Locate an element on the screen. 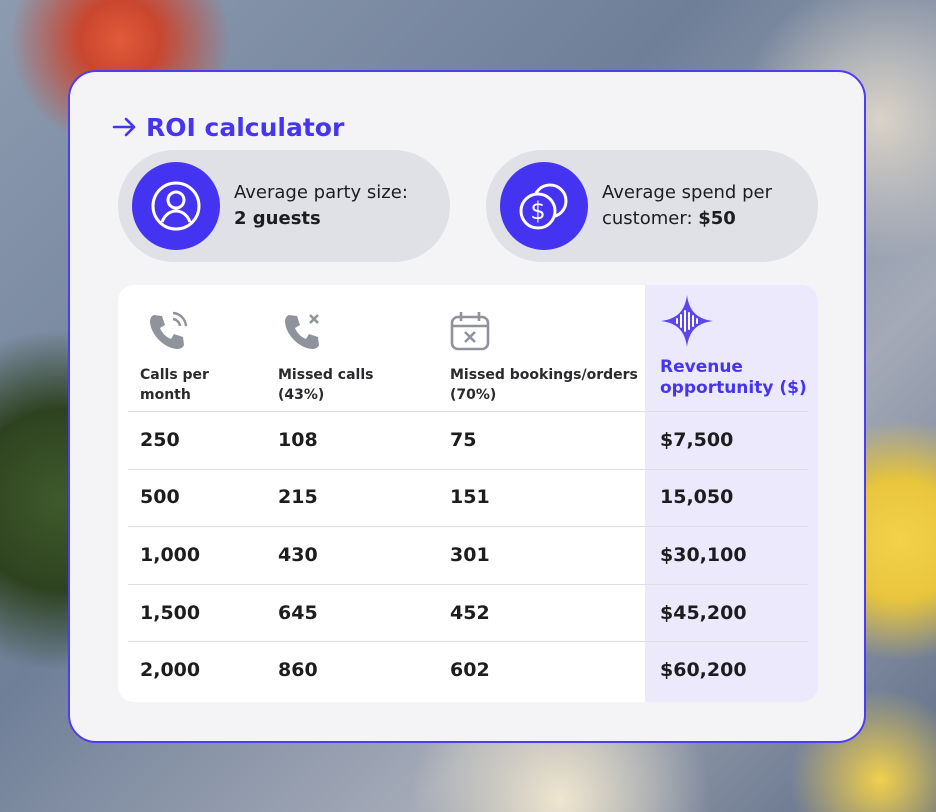  title: ROI calculator is located at coordinates (245, 127).